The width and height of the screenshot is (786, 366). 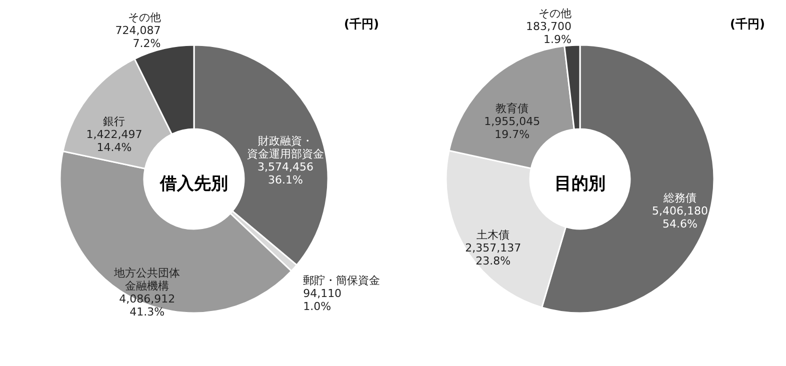 What do you see at coordinates (114, 121) in the screenshot?
I see `slice-label: 銀行` at bounding box center [114, 121].